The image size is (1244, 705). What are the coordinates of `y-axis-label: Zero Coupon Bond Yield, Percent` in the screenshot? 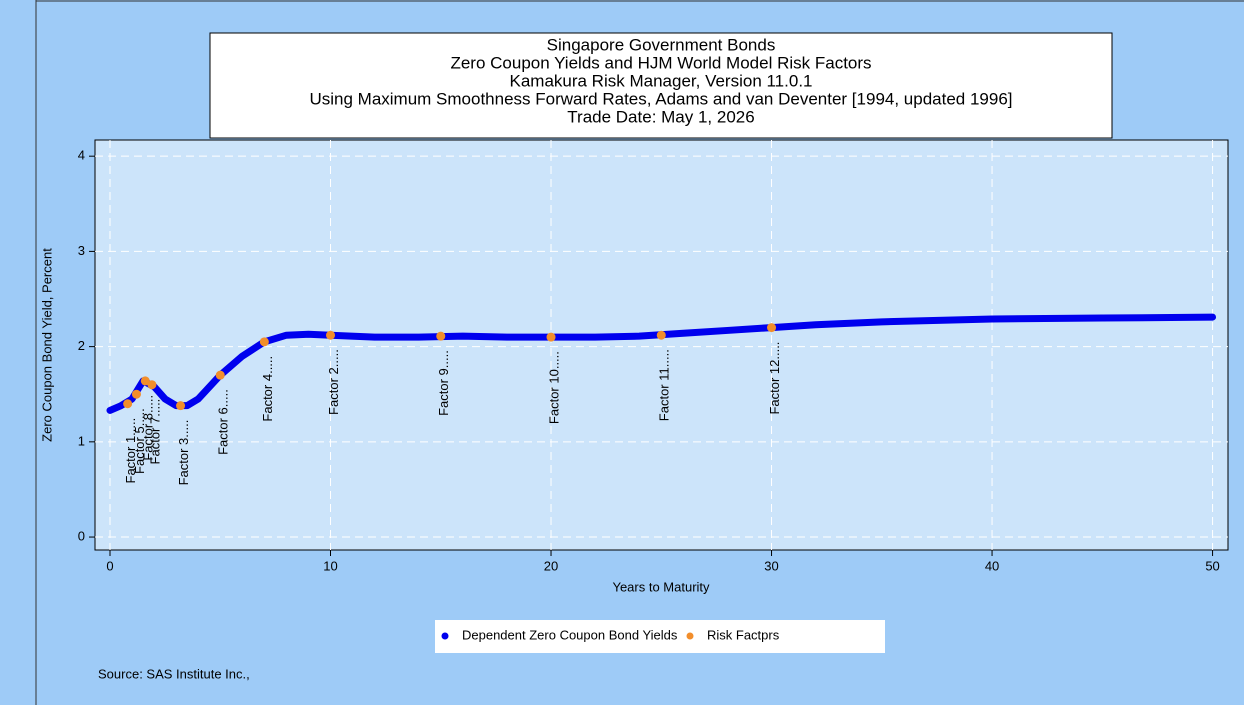 It's located at (46, 345).